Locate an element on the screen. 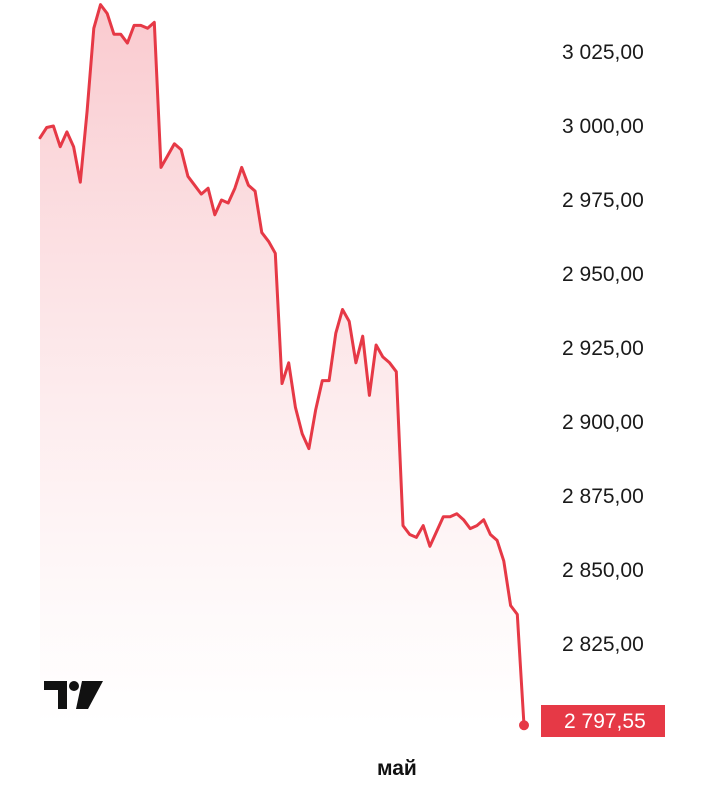 This screenshot has width=716, height=800. x-tick-label: май is located at coordinates (397, 768).